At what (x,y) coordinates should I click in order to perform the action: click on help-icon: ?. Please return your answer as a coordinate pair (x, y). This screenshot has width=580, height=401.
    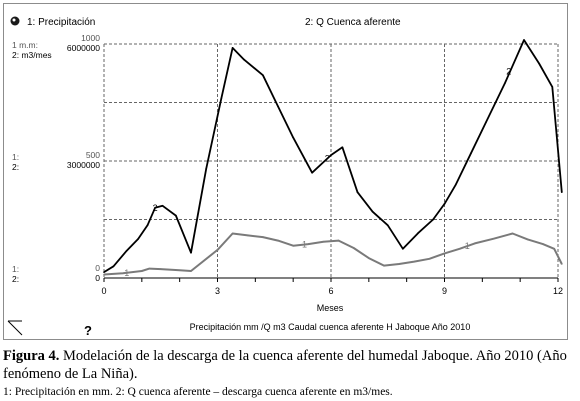
    Looking at the image, I should click on (88, 330).